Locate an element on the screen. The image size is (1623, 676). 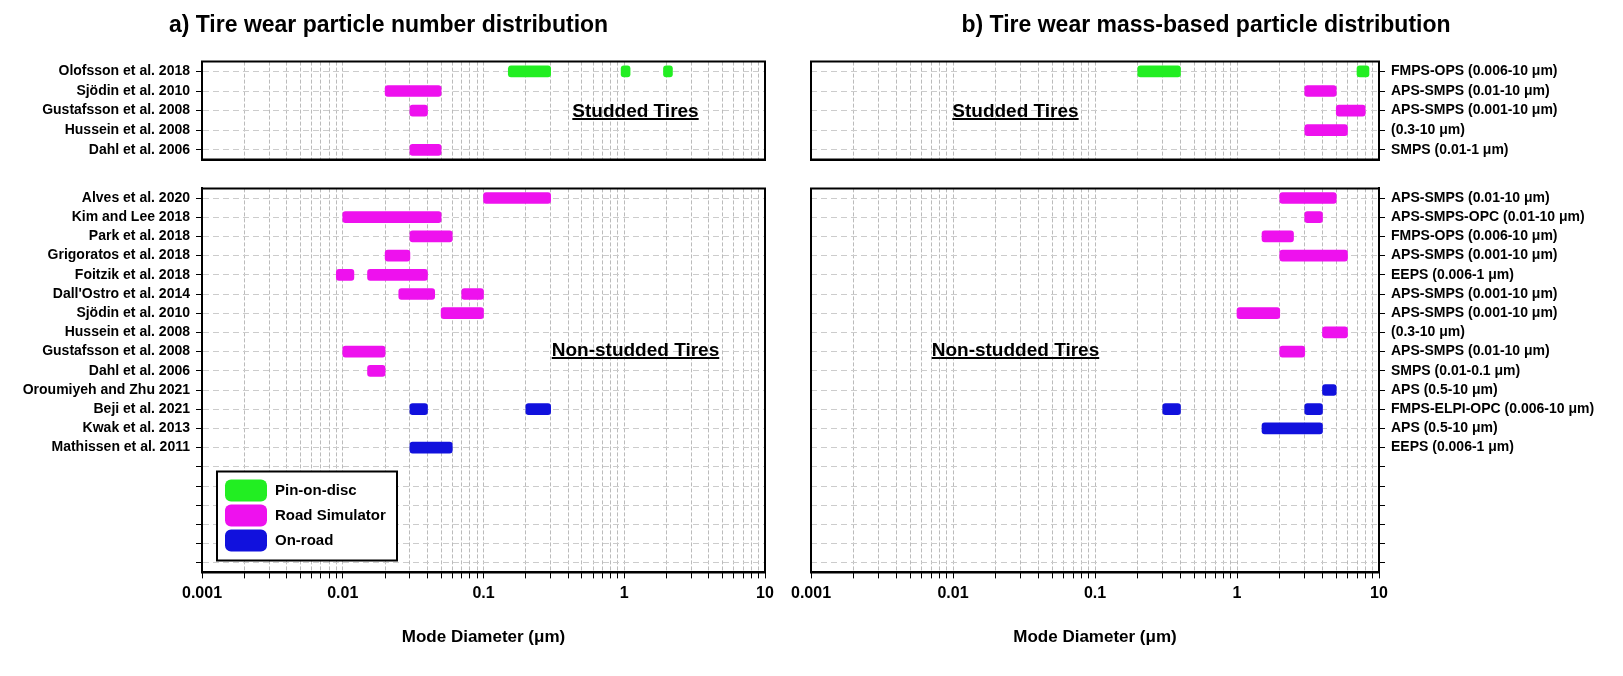
y-tick-label: SMPS (0.01-0.1 μm) is located at coordinates (1456, 369).